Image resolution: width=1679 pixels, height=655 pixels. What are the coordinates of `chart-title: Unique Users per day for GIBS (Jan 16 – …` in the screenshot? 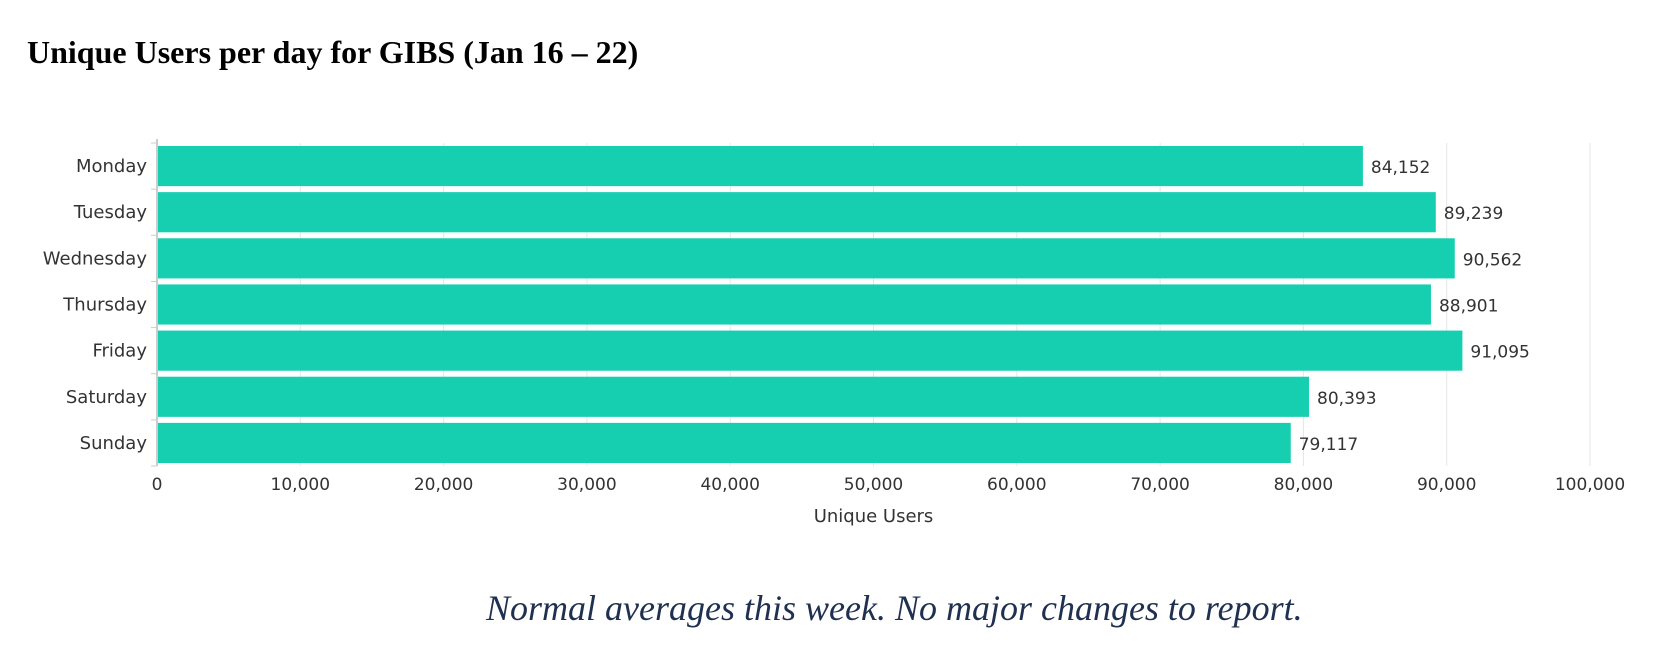 It's located at (333, 52).